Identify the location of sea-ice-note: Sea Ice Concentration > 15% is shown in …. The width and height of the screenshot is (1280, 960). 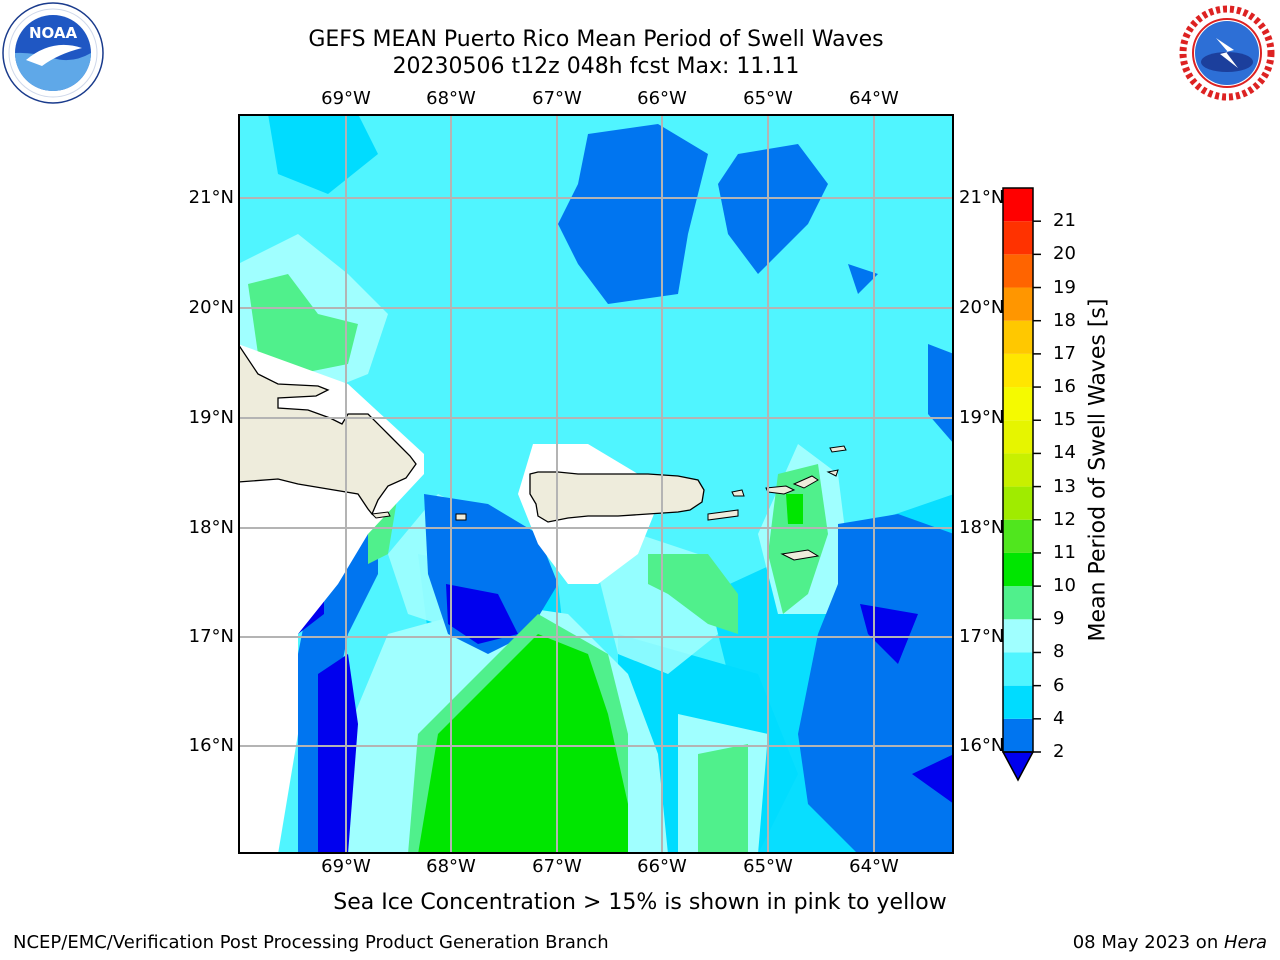
(640, 902).